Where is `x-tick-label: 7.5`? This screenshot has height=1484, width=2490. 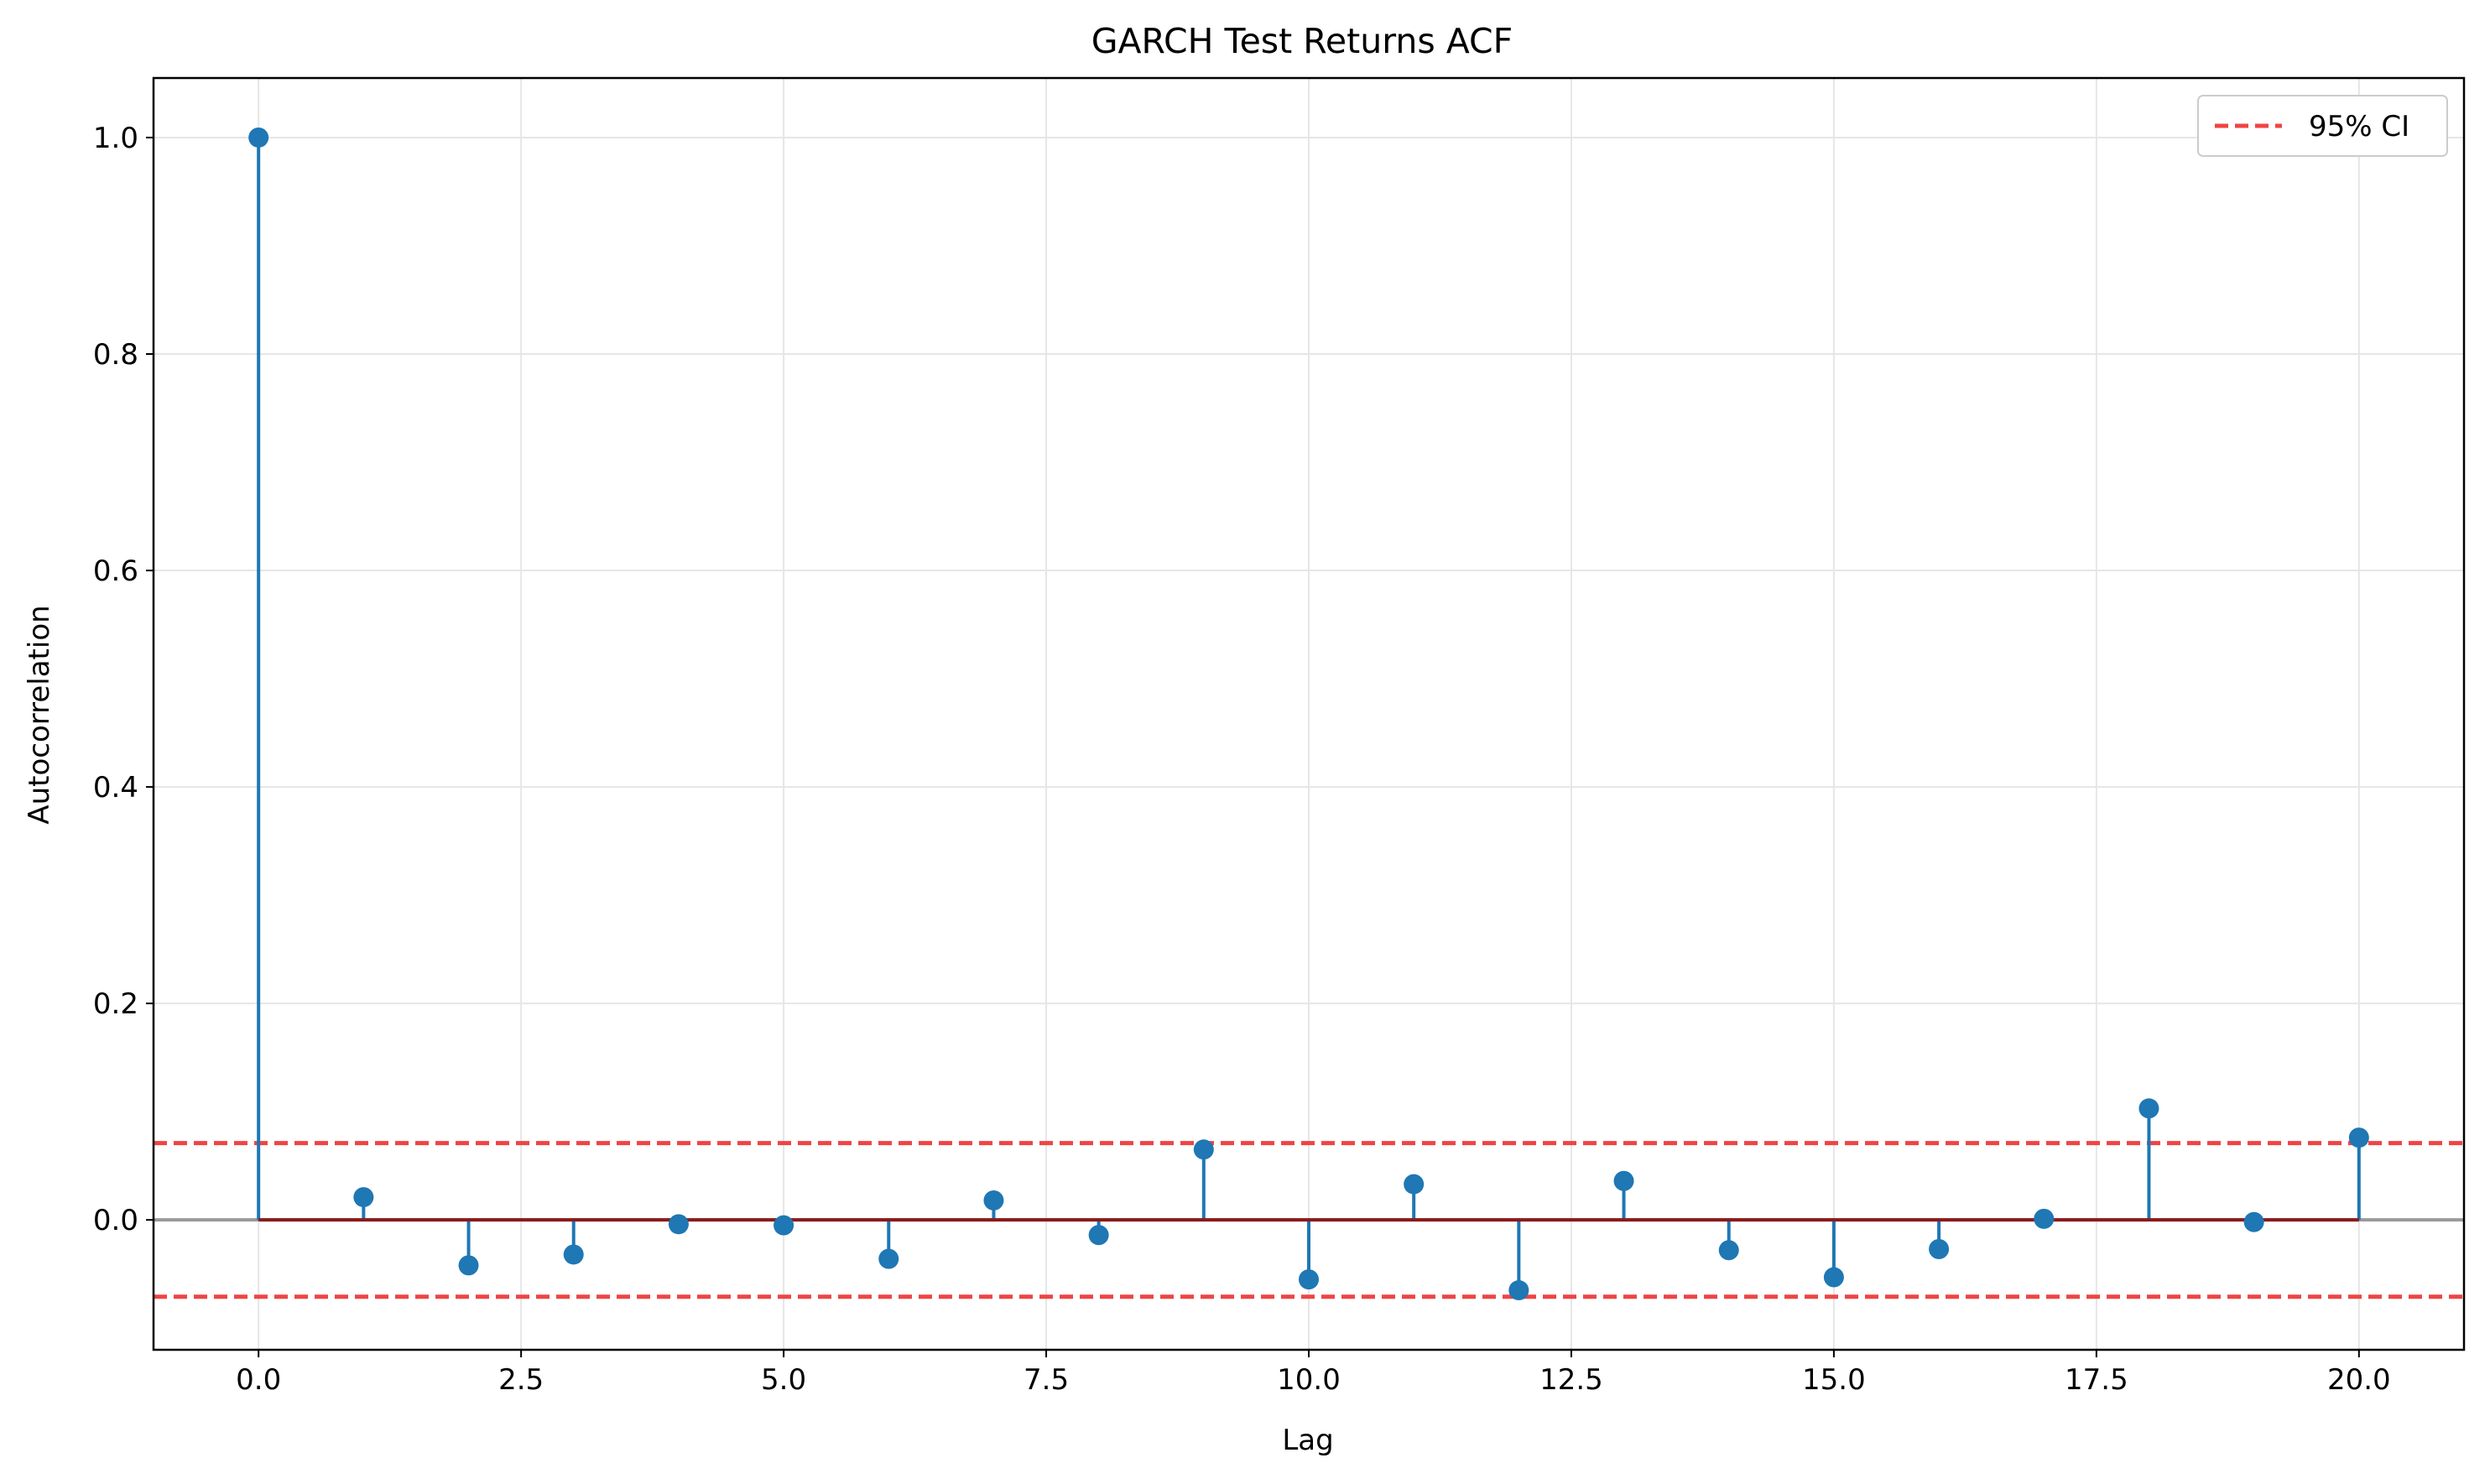 x-tick-label: 7.5 is located at coordinates (1046, 1380).